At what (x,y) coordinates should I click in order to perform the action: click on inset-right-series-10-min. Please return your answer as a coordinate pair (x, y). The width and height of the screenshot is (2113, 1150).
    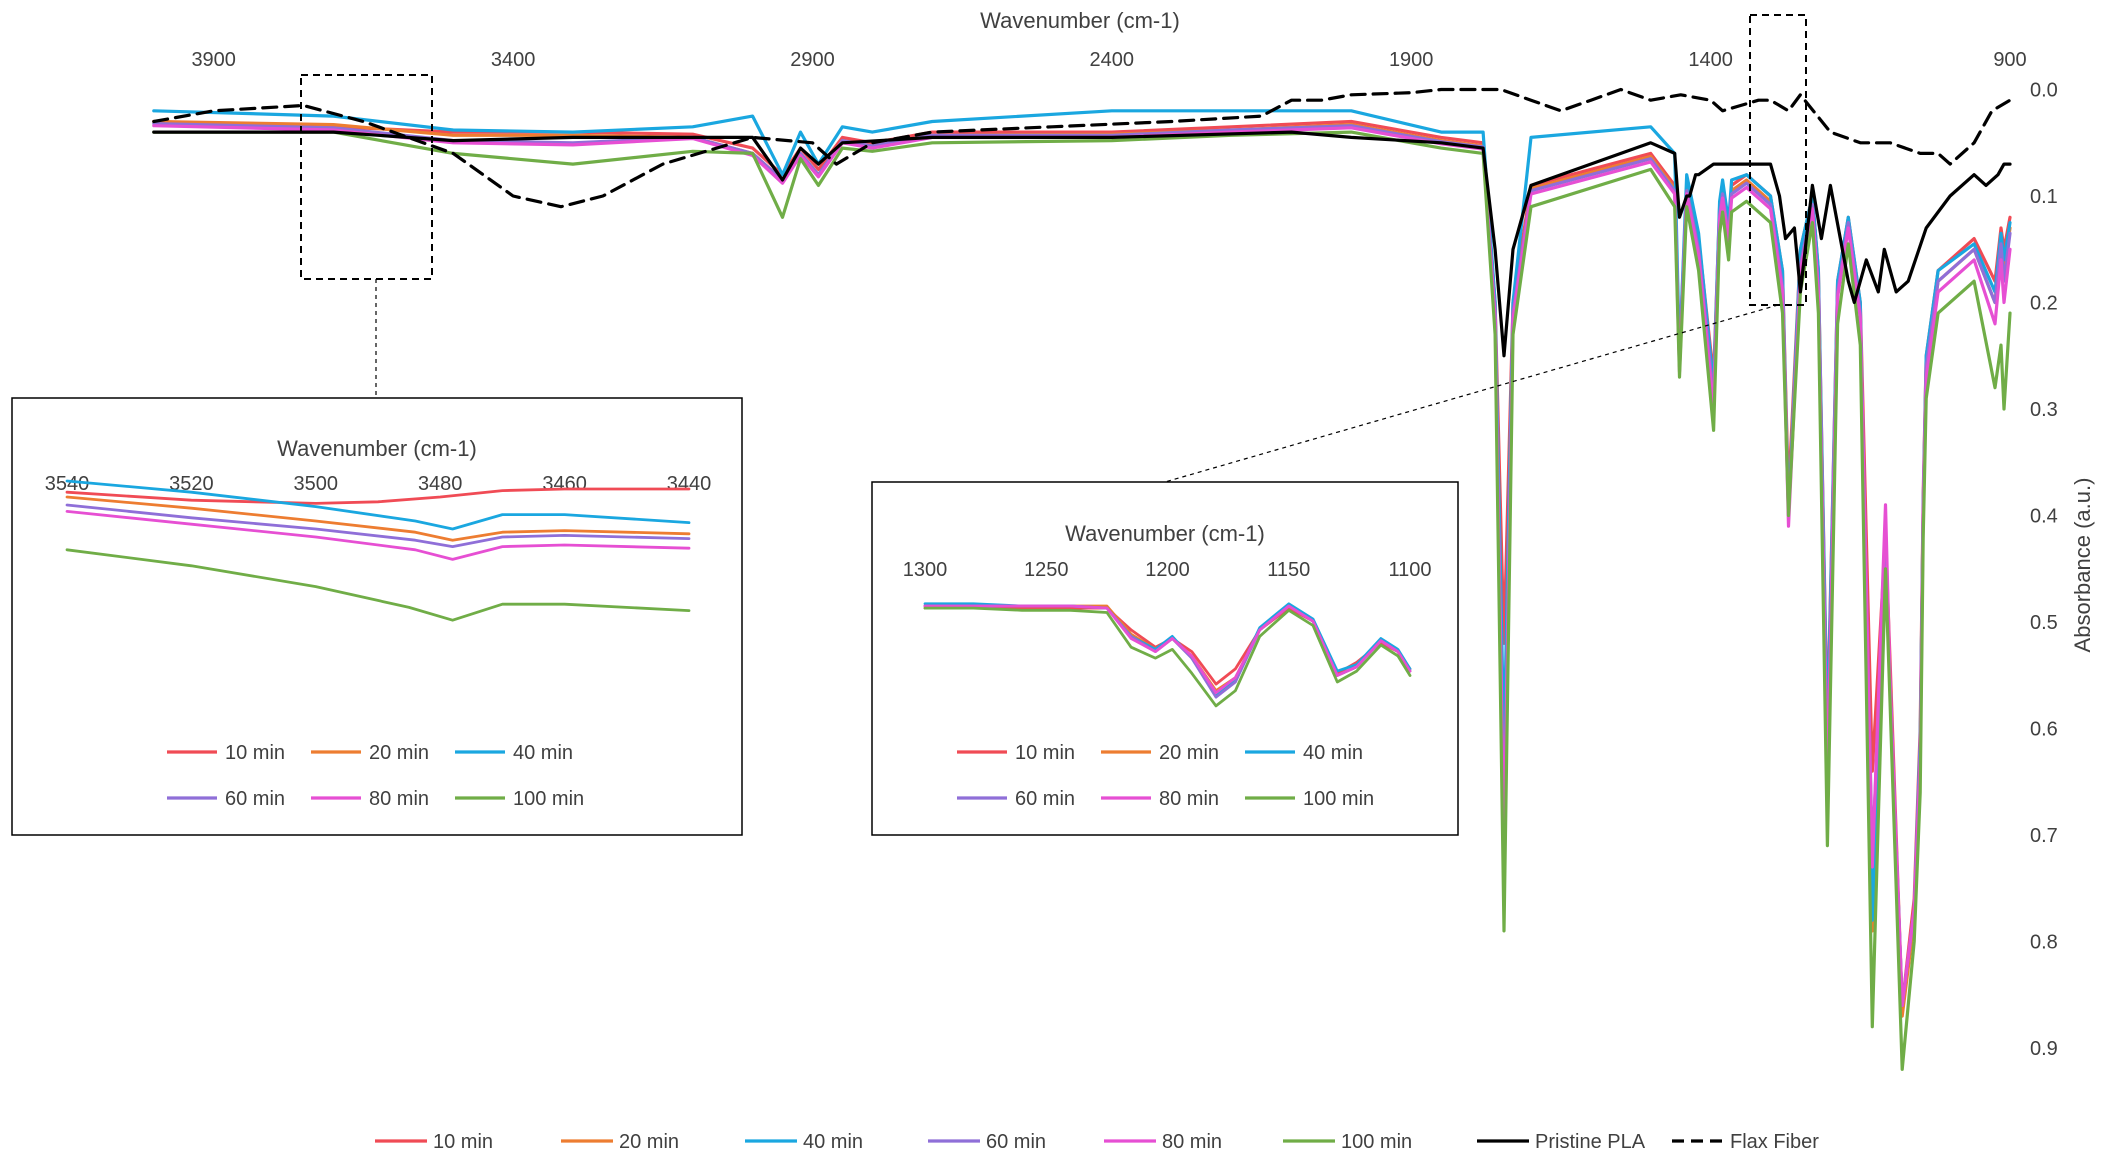
    Looking at the image, I should click on (1167, 646).